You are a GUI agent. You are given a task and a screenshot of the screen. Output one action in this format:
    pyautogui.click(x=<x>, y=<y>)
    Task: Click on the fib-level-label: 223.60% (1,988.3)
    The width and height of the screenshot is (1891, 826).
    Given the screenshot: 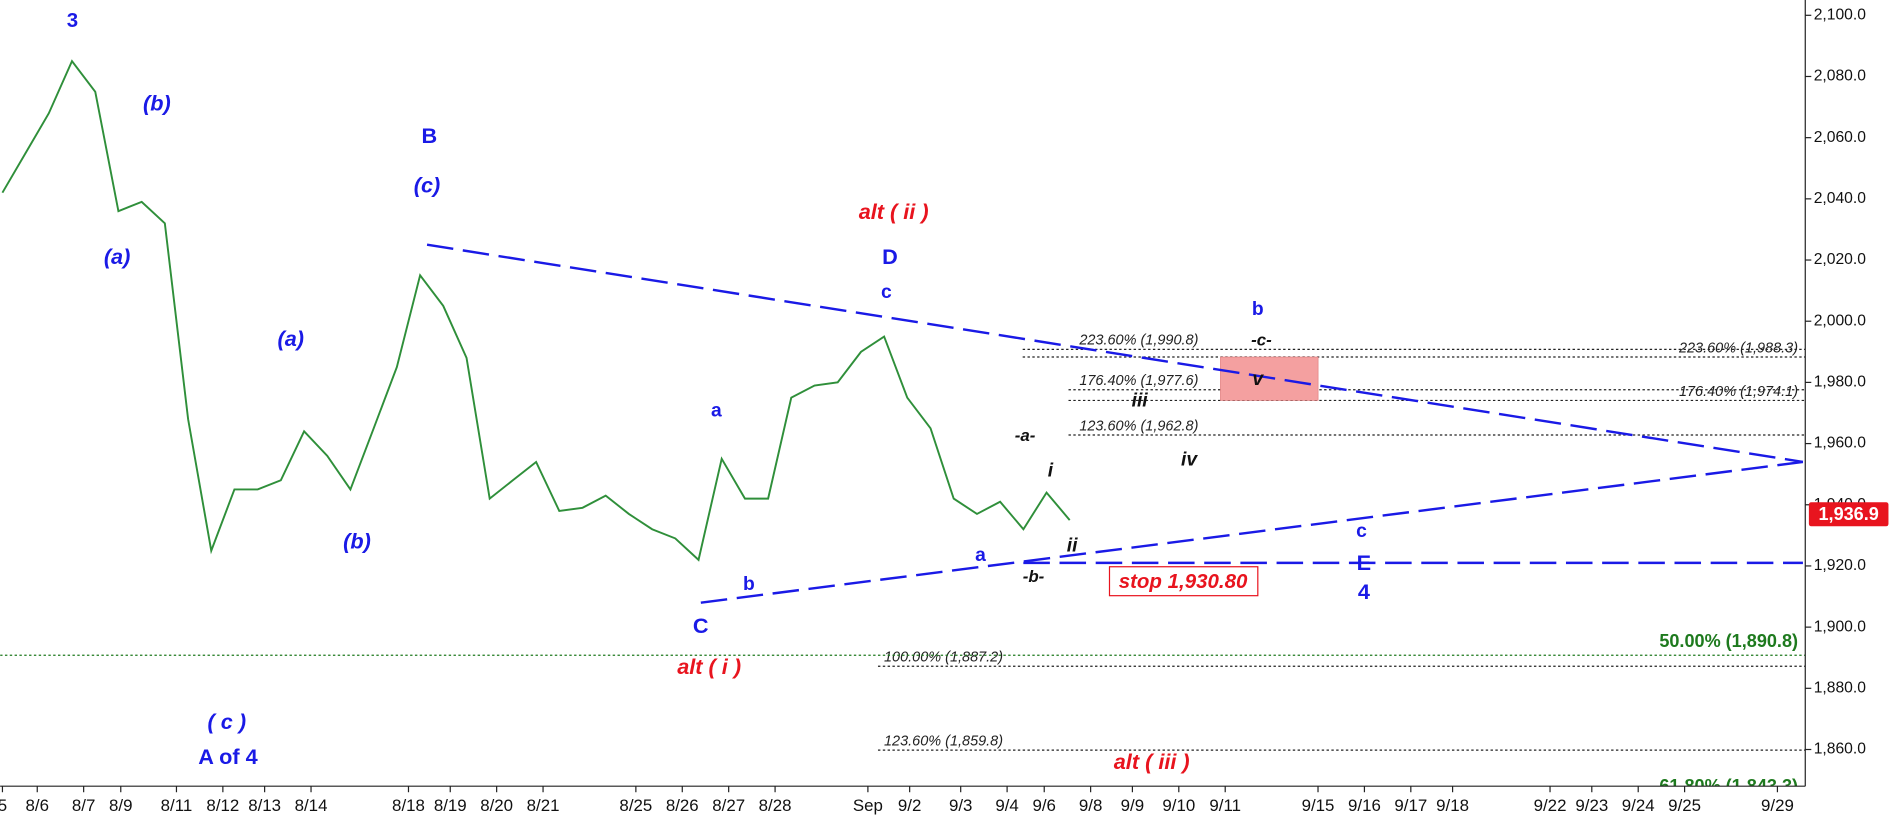 What is the action you would take?
    pyautogui.click(x=1738, y=348)
    